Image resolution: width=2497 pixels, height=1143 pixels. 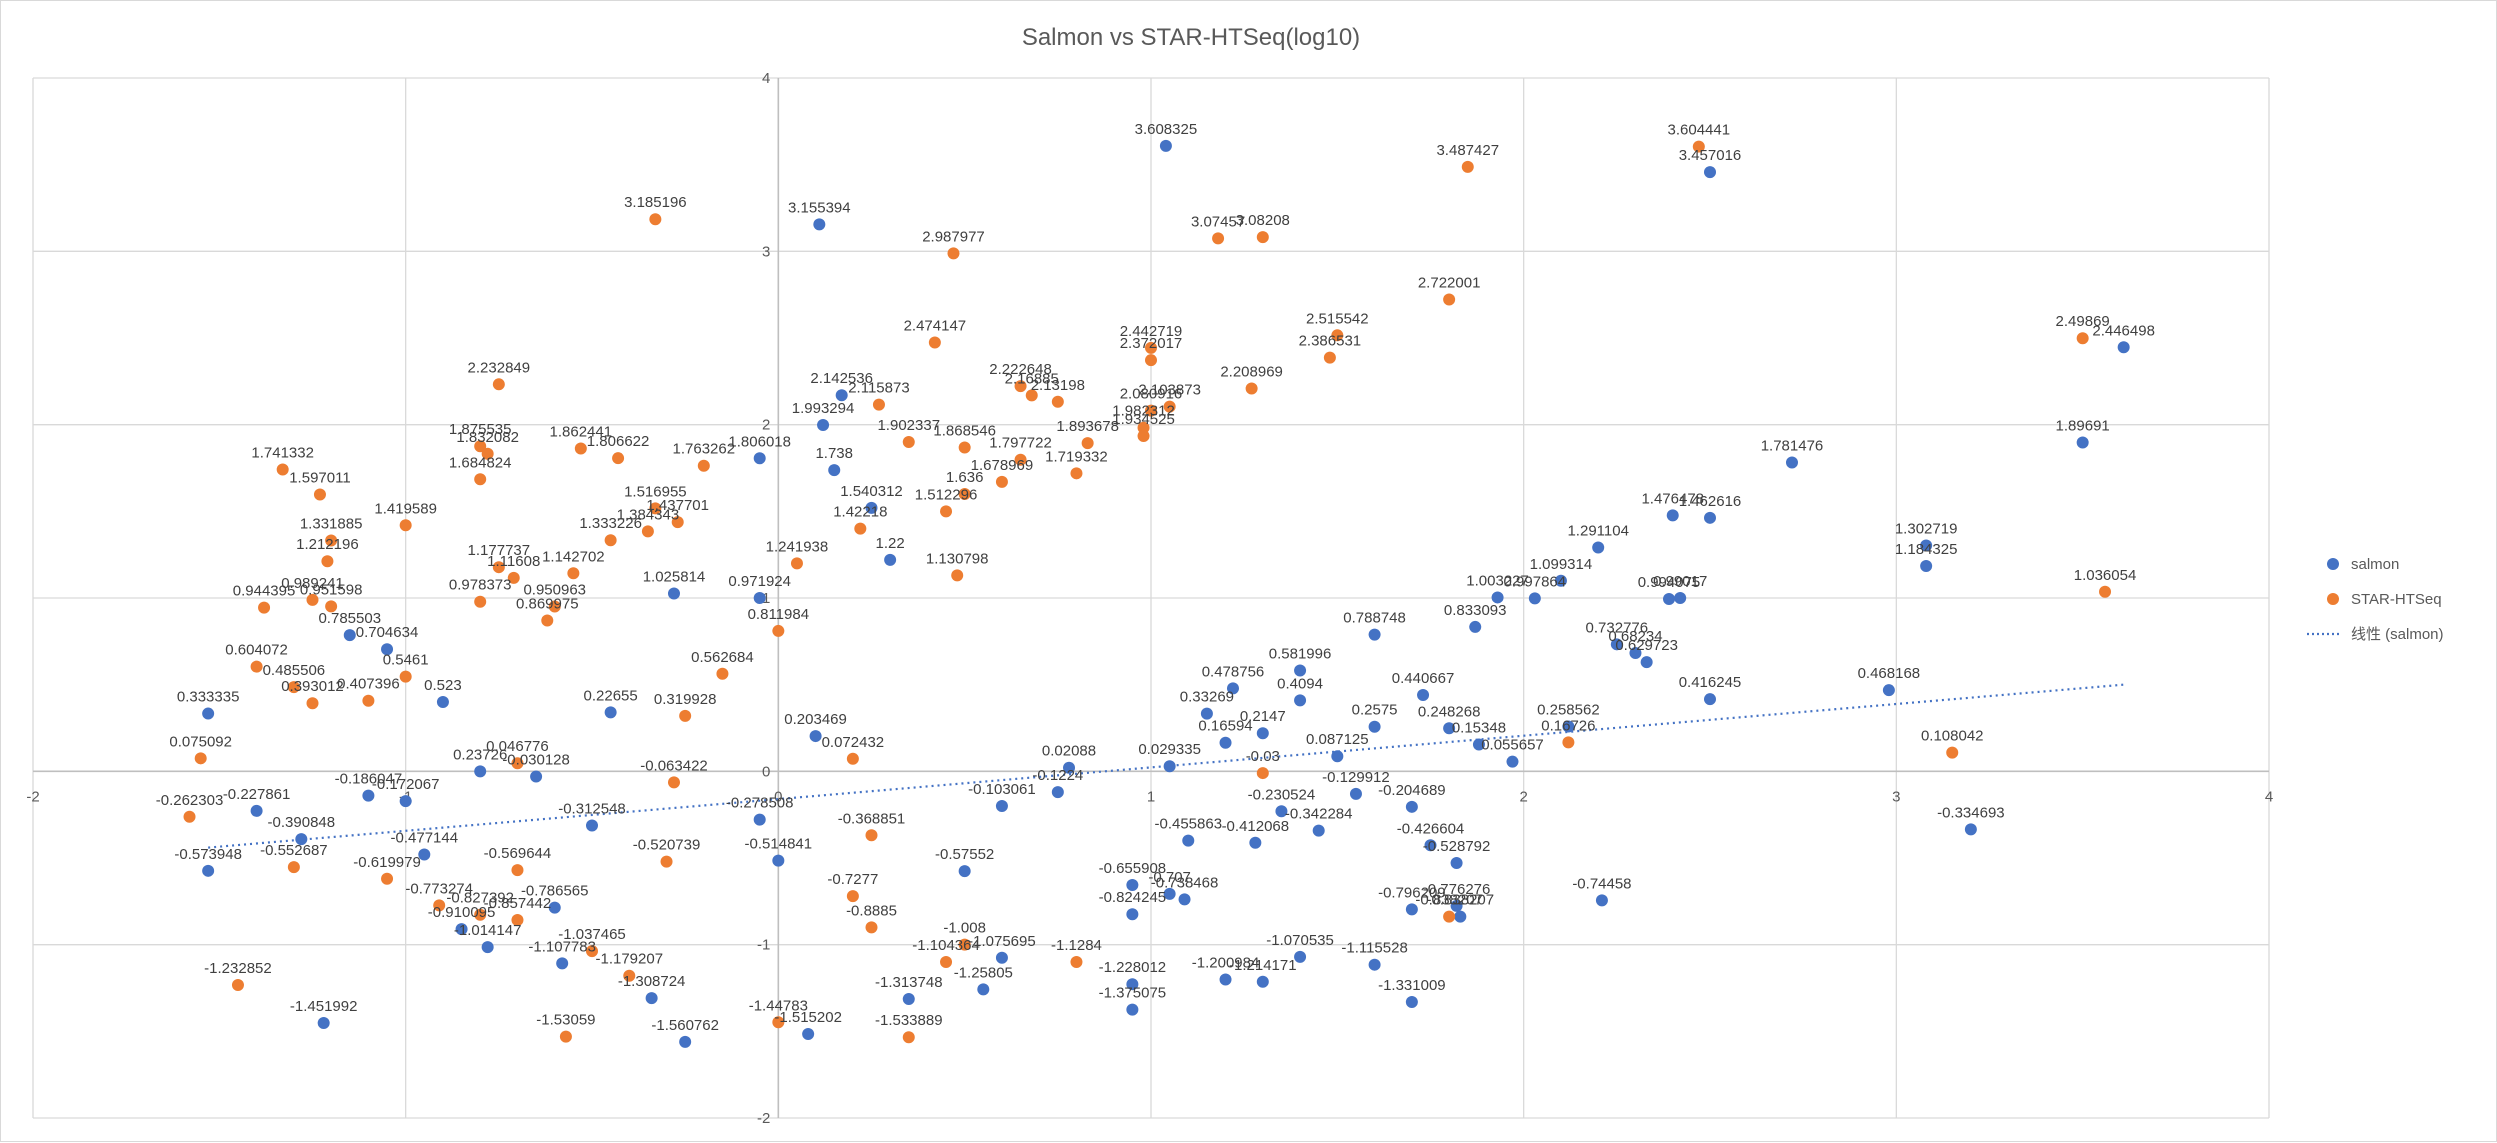 What do you see at coordinates (763, 1118) in the screenshot?
I see `y-tick-label: -2` at bounding box center [763, 1118].